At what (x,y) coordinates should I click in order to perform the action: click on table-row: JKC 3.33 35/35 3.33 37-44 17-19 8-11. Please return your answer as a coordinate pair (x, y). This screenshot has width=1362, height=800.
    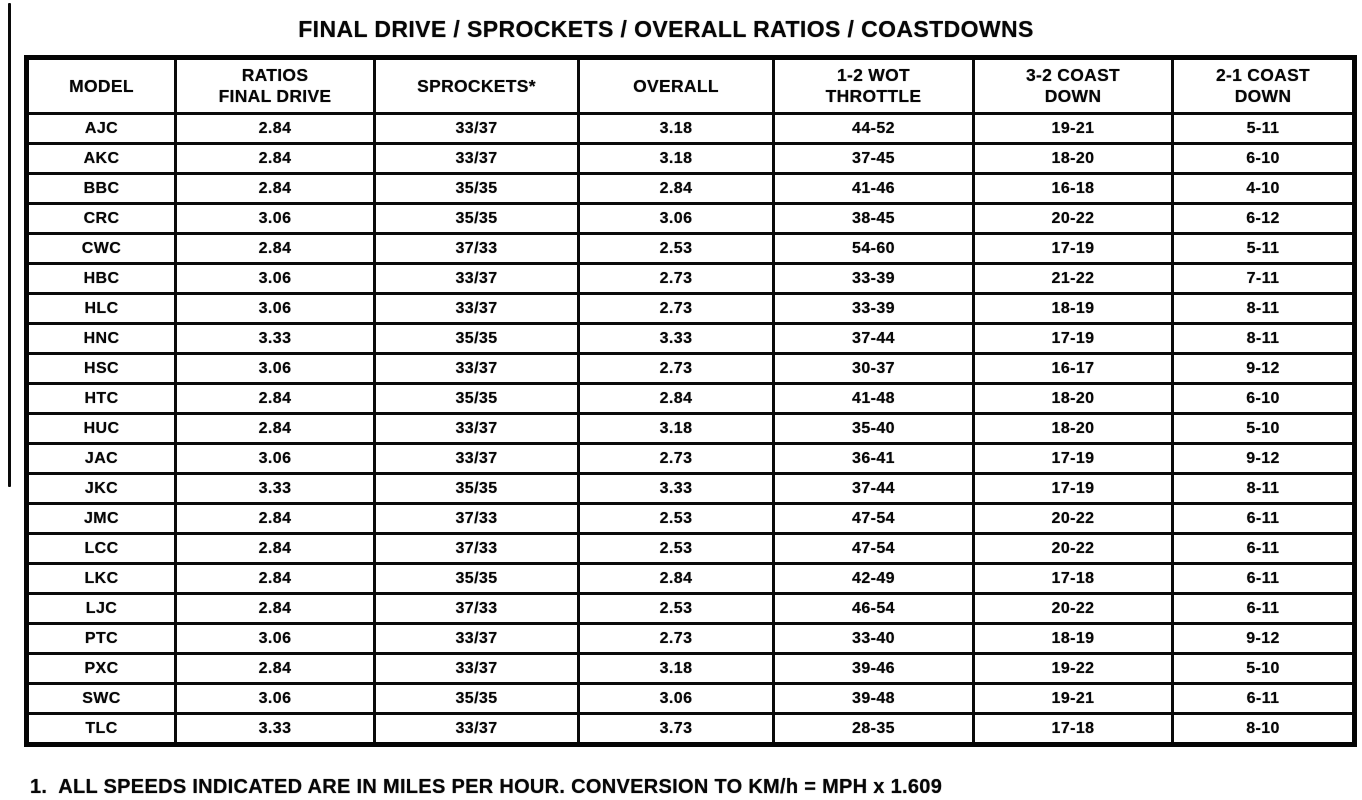
    Looking at the image, I should click on (690, 488).